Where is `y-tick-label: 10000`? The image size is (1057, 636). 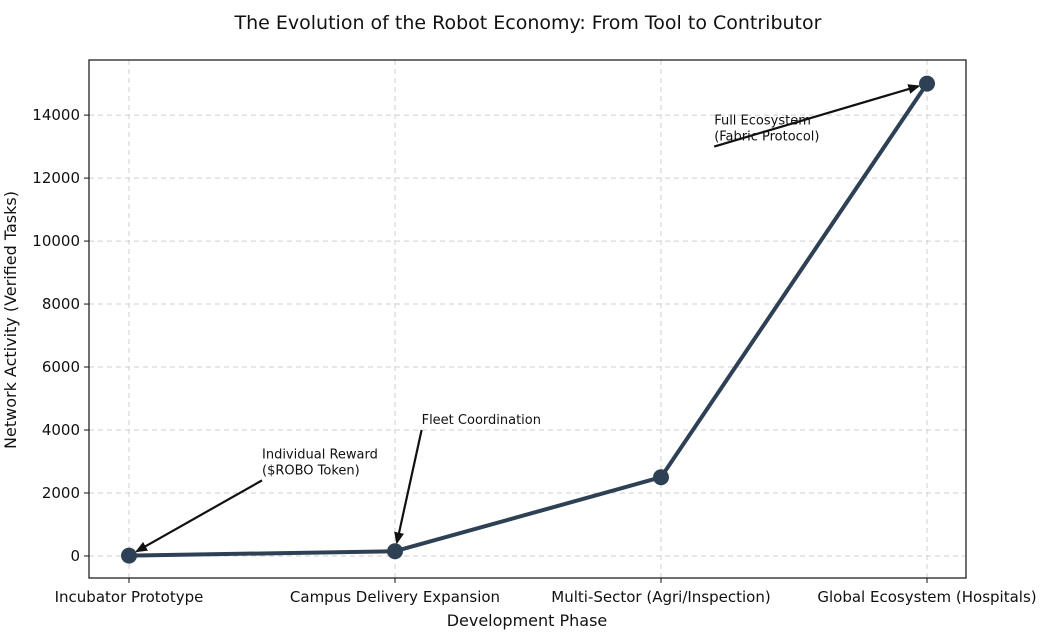 y-tick-label: 10000 is located at coordinates (56, 241).